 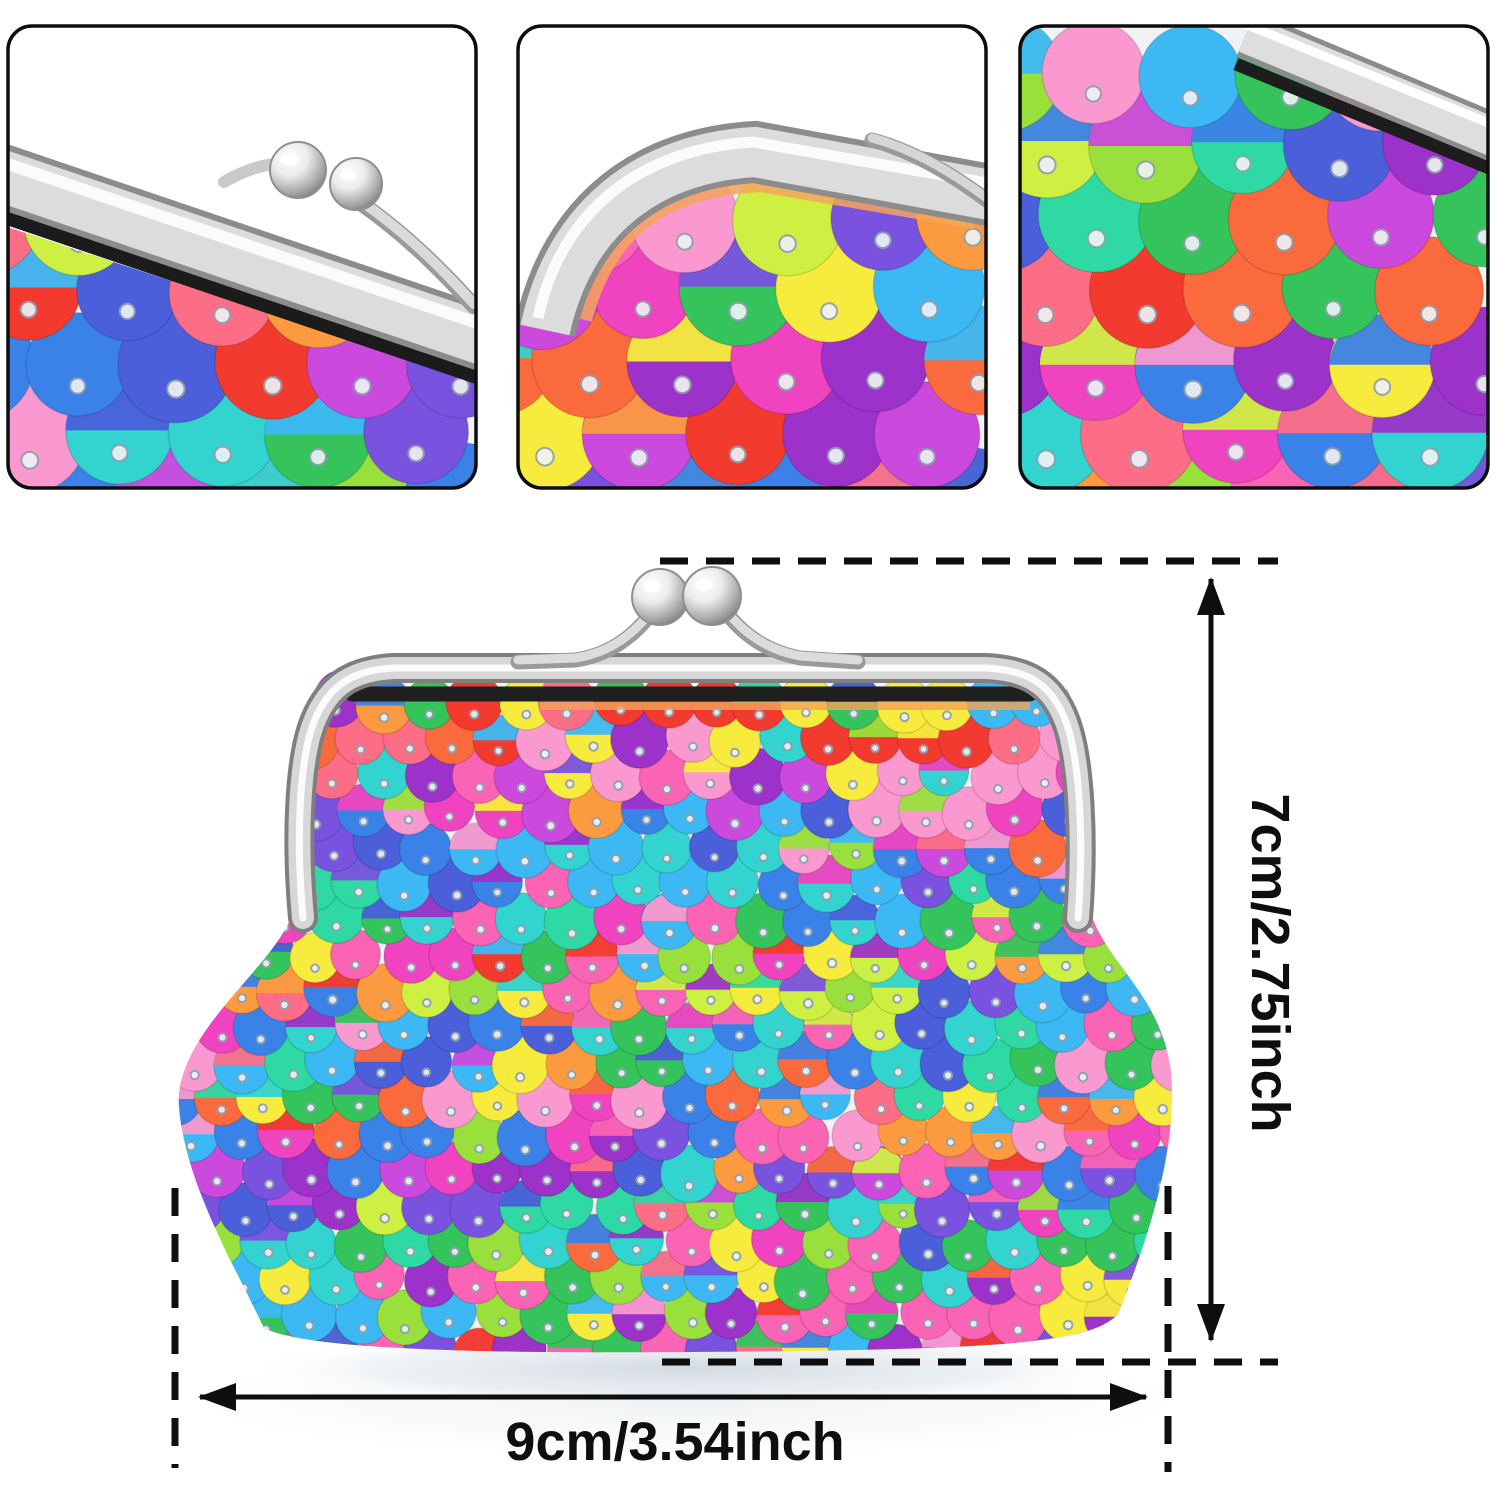 What do you see at coordinates (1270, 962) in the screenshot?
I see `height-dimension-label: 7cm/2.75inch` at bounding box center [1270, 962].